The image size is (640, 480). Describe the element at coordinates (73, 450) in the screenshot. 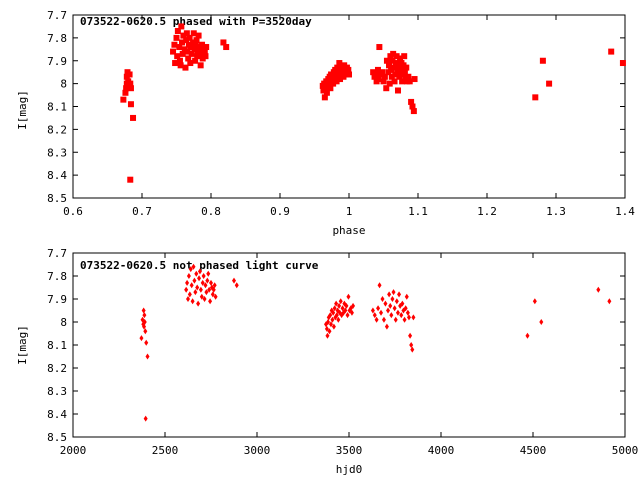

I see `x-tick-label: 2000` at that location.